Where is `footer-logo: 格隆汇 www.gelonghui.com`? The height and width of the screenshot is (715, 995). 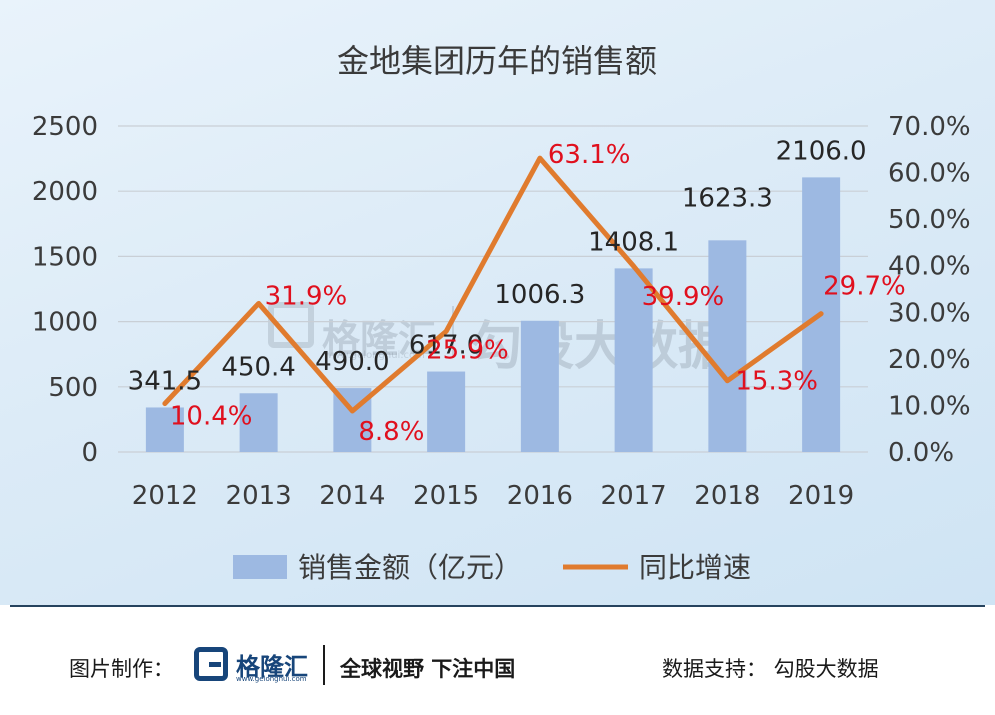 footer-logo: 格隆汇 www.gelonghui.com is located at coordinates (259, 667).